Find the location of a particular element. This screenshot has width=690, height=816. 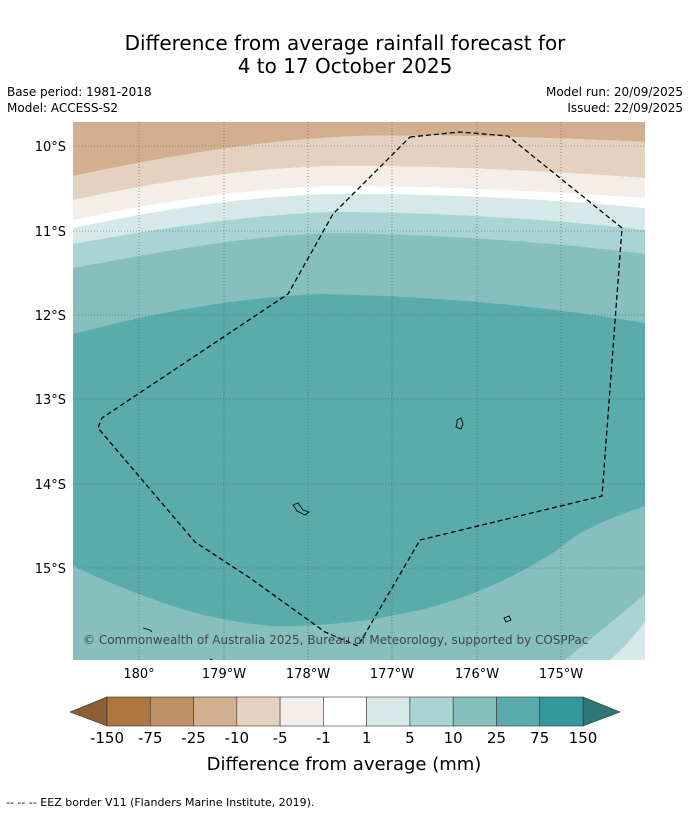

colorbar-tick-label: -75 is located at coordinates (150, 738).